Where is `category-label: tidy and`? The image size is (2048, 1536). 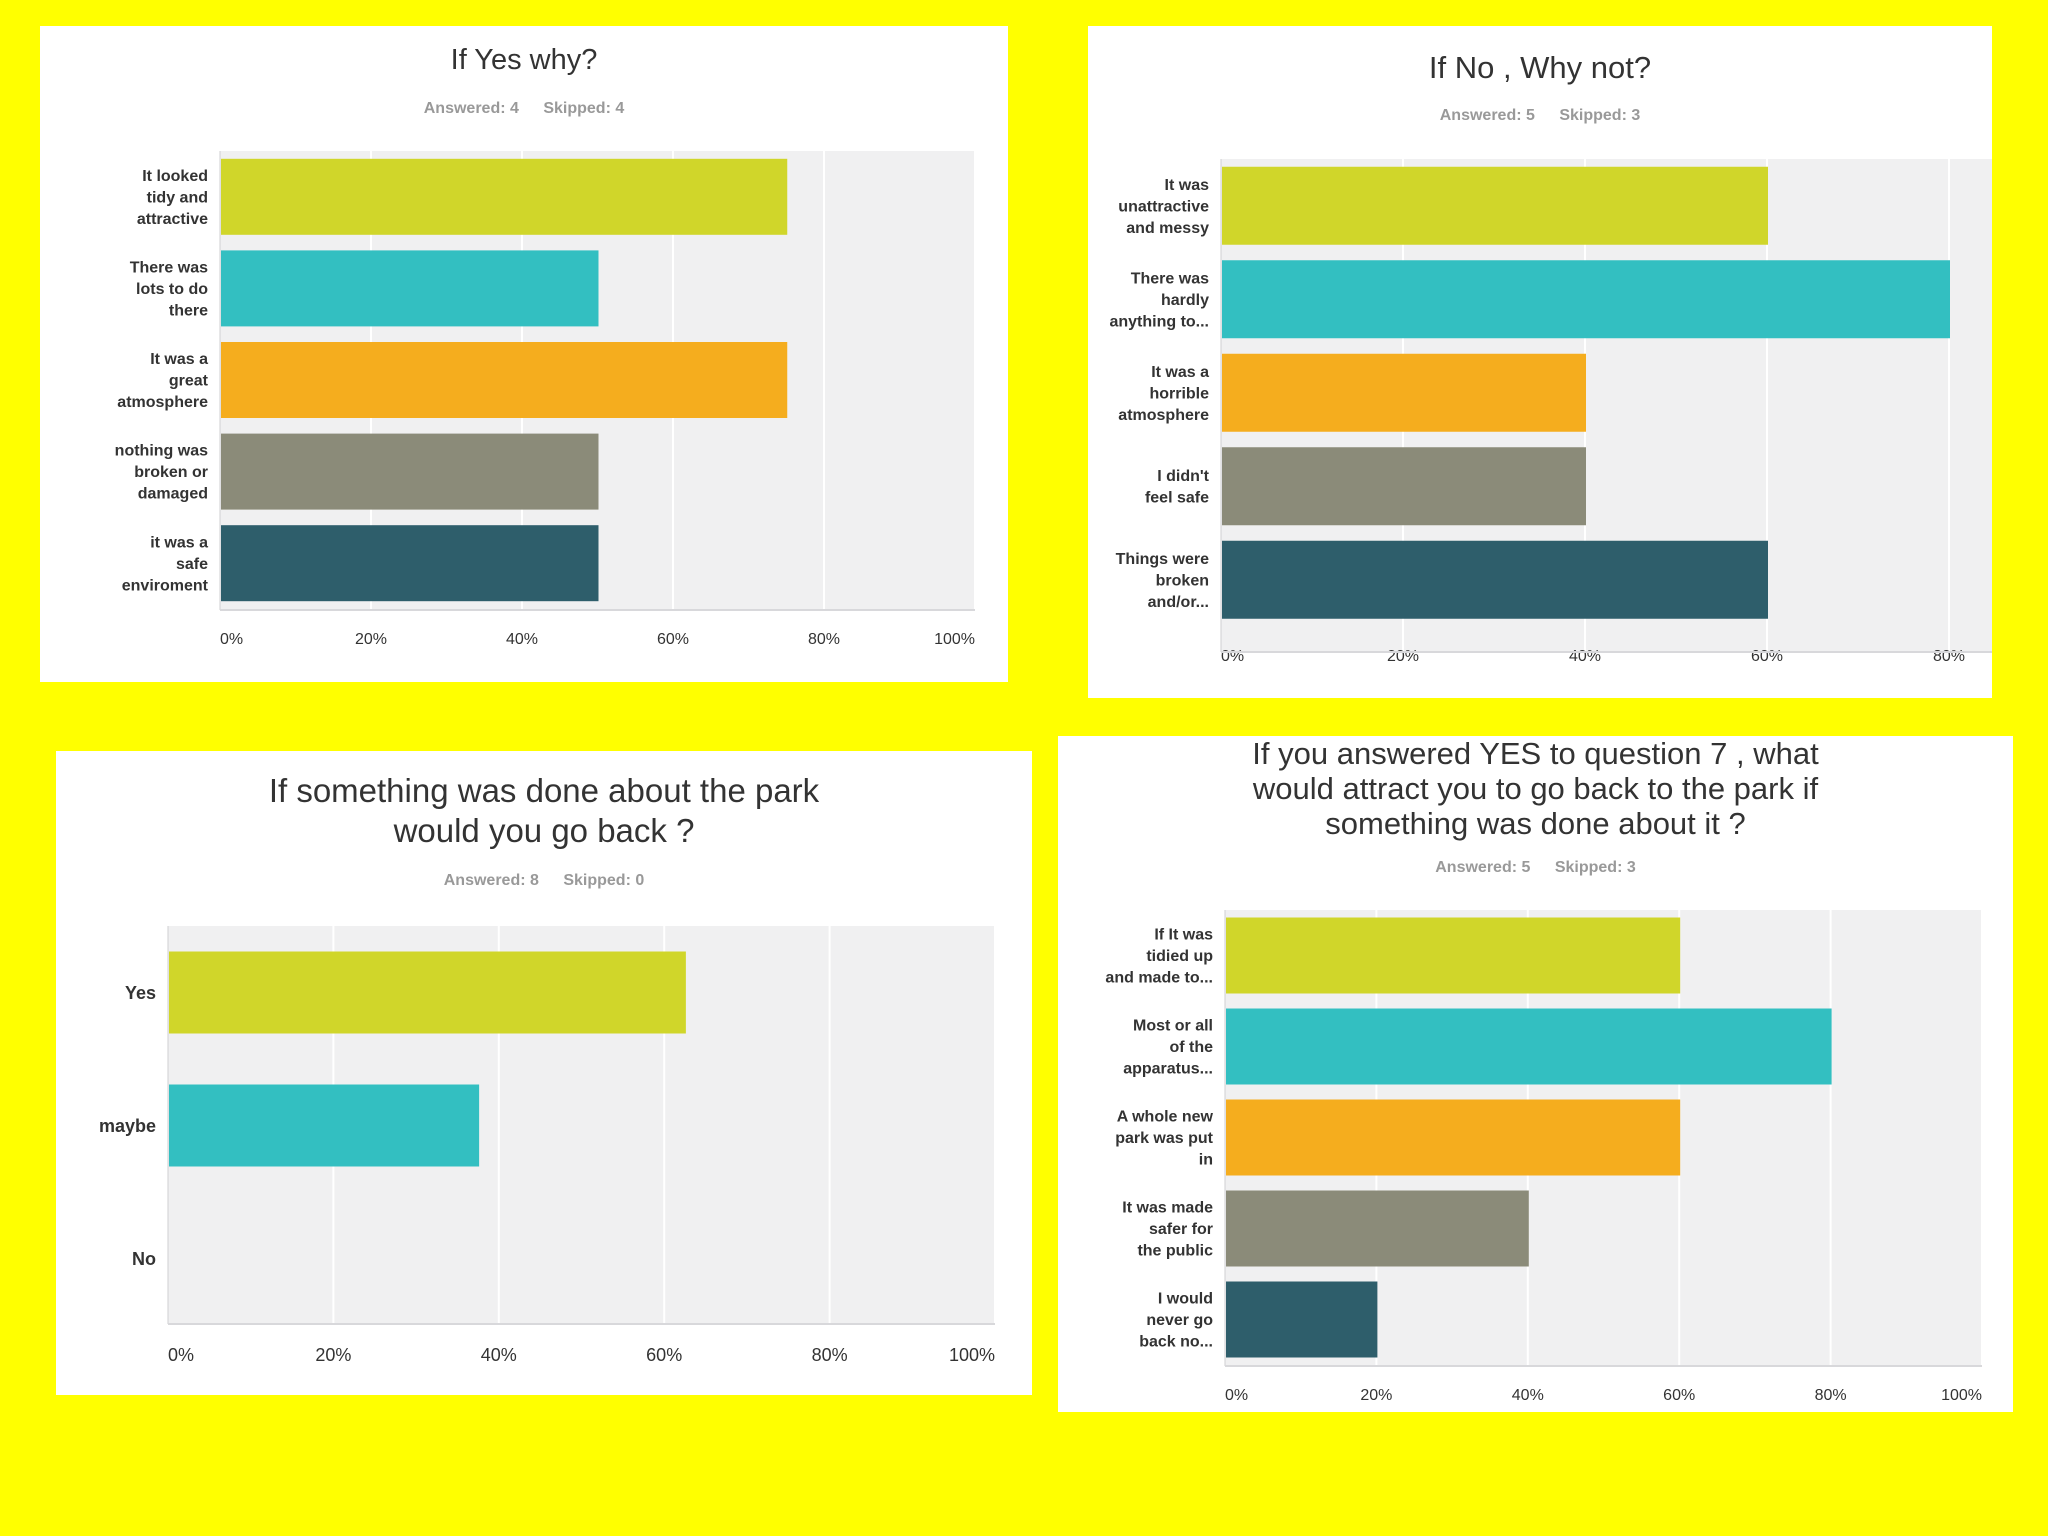
category-label: tidy and is located at coordinates (177, 197).